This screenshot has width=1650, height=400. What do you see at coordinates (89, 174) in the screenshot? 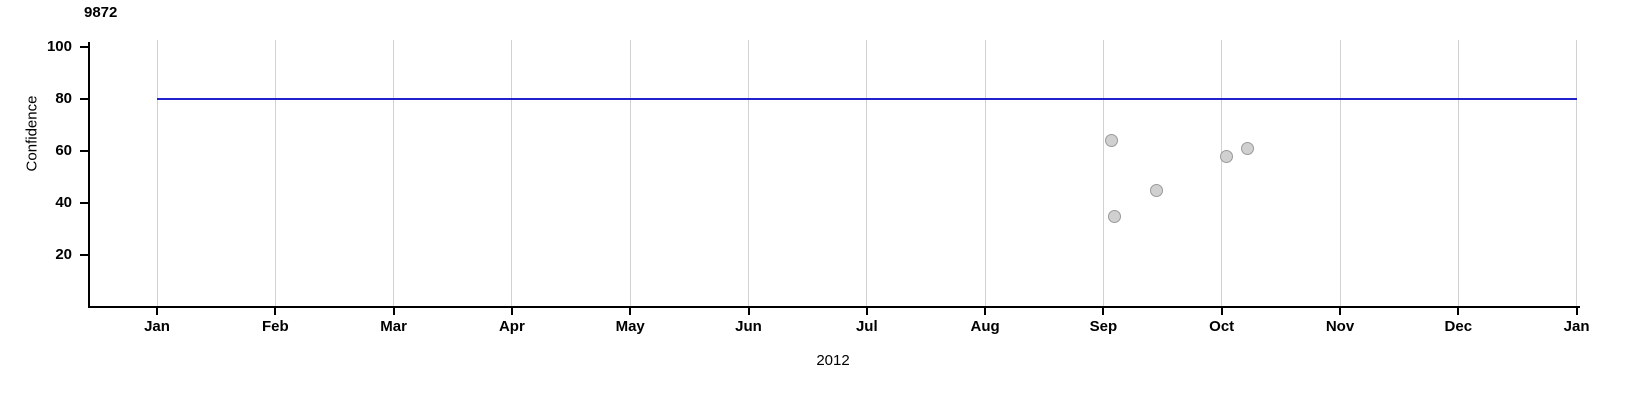
I see `y-axis-line` at bounding box center [89, 174].